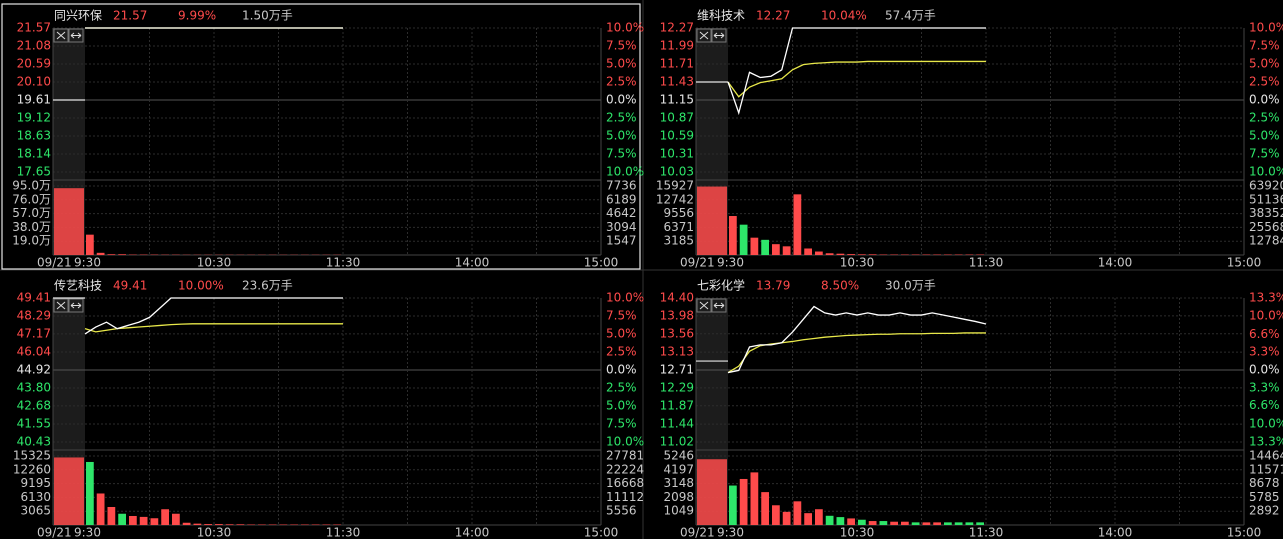  I want to click on stock-name: 七彩化学, so click(721, 285).